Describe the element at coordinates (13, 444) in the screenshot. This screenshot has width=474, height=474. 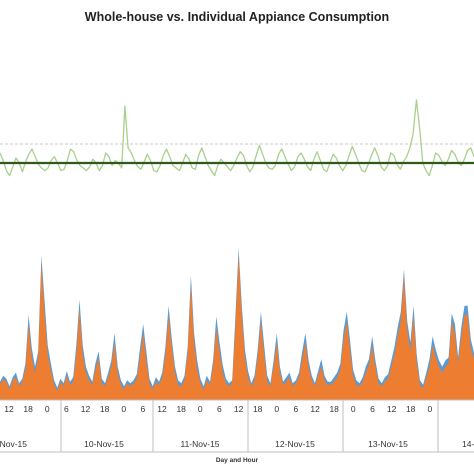
I see `day-label: 9-Nov-15` at that location.